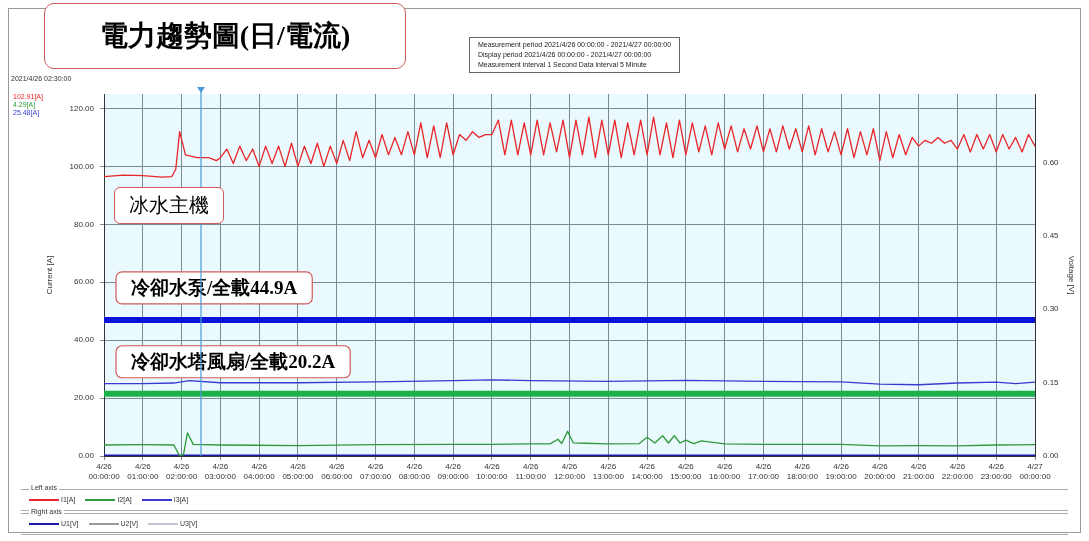 This screenshot has width=1089, height=541. I want to click on x-tick-label: 4/26 19:00:00, so click(841, 471).